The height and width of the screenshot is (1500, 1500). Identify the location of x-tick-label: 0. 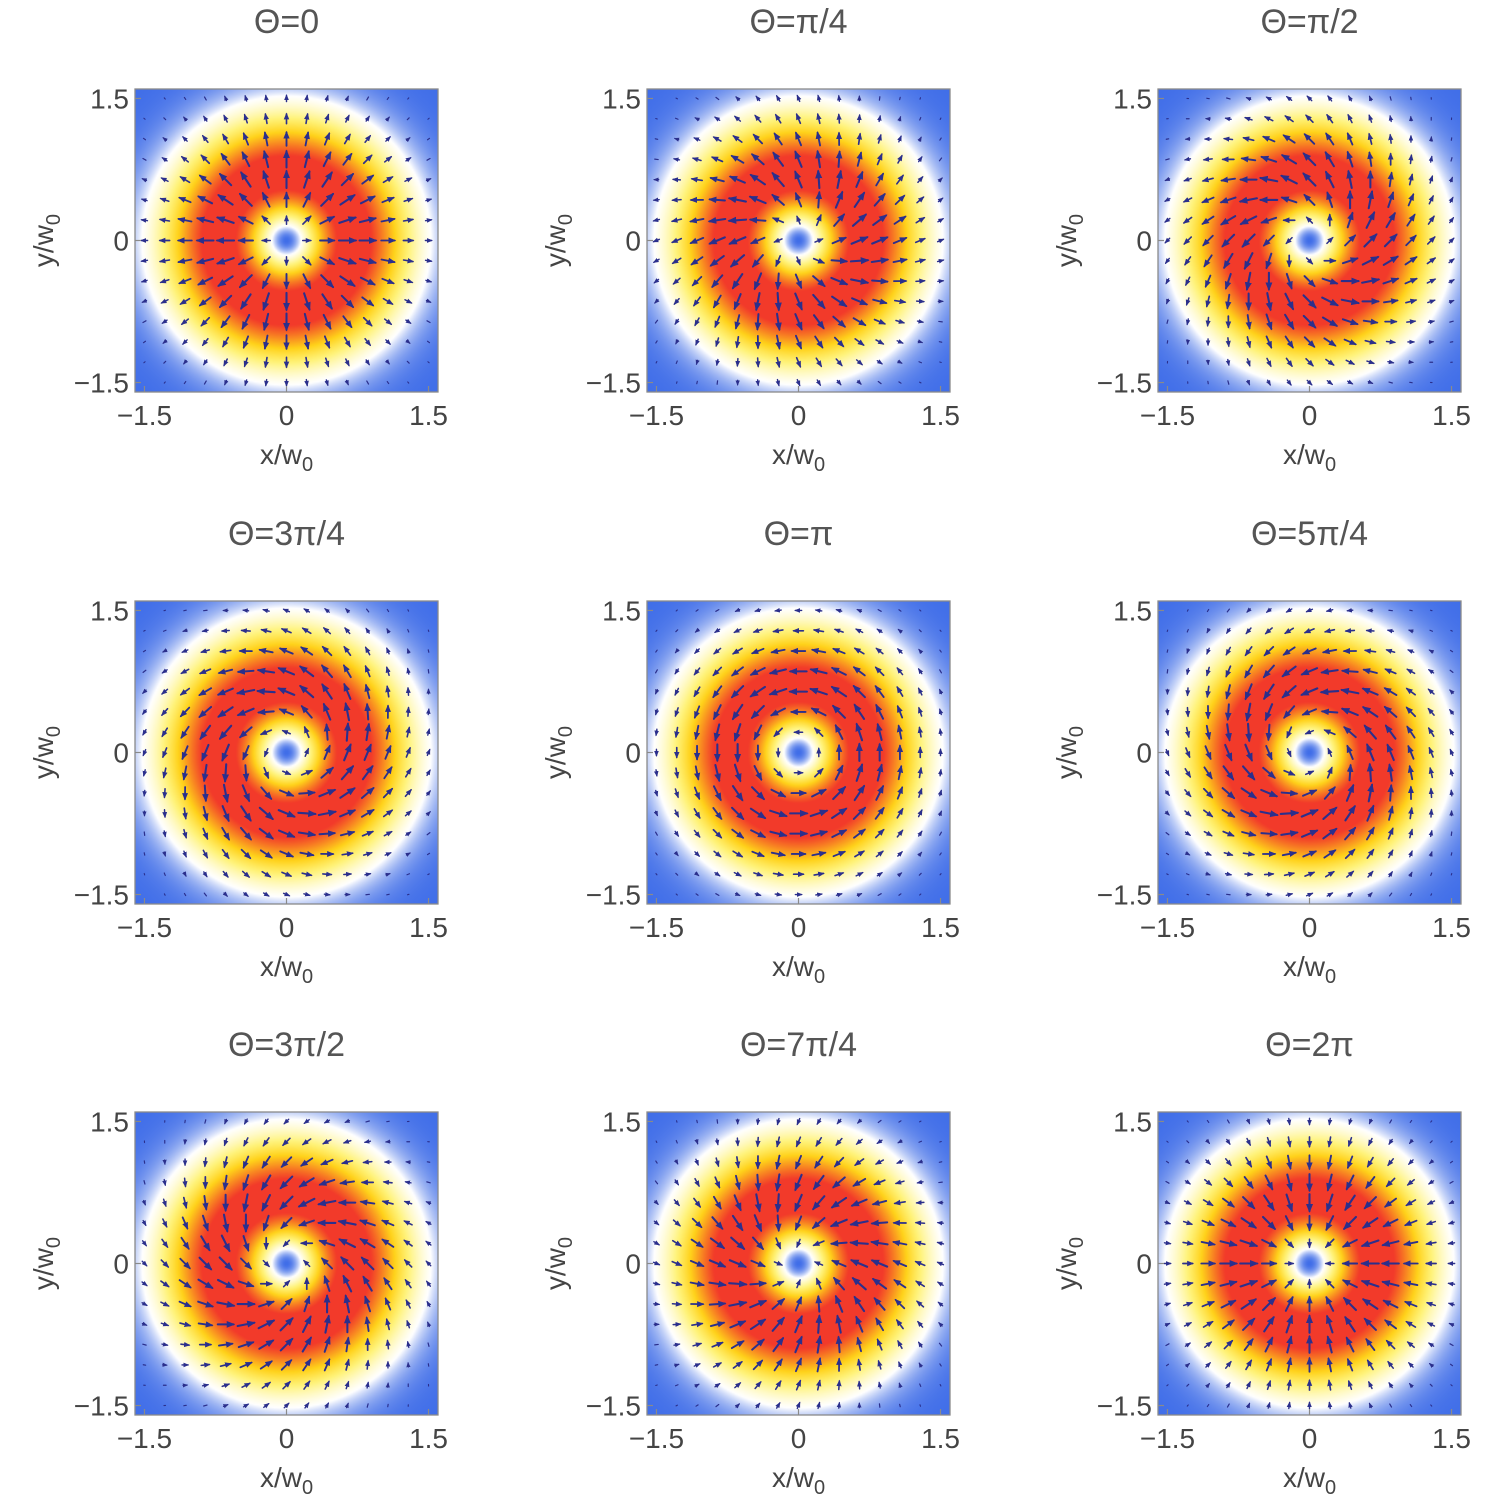
(799, 1438).